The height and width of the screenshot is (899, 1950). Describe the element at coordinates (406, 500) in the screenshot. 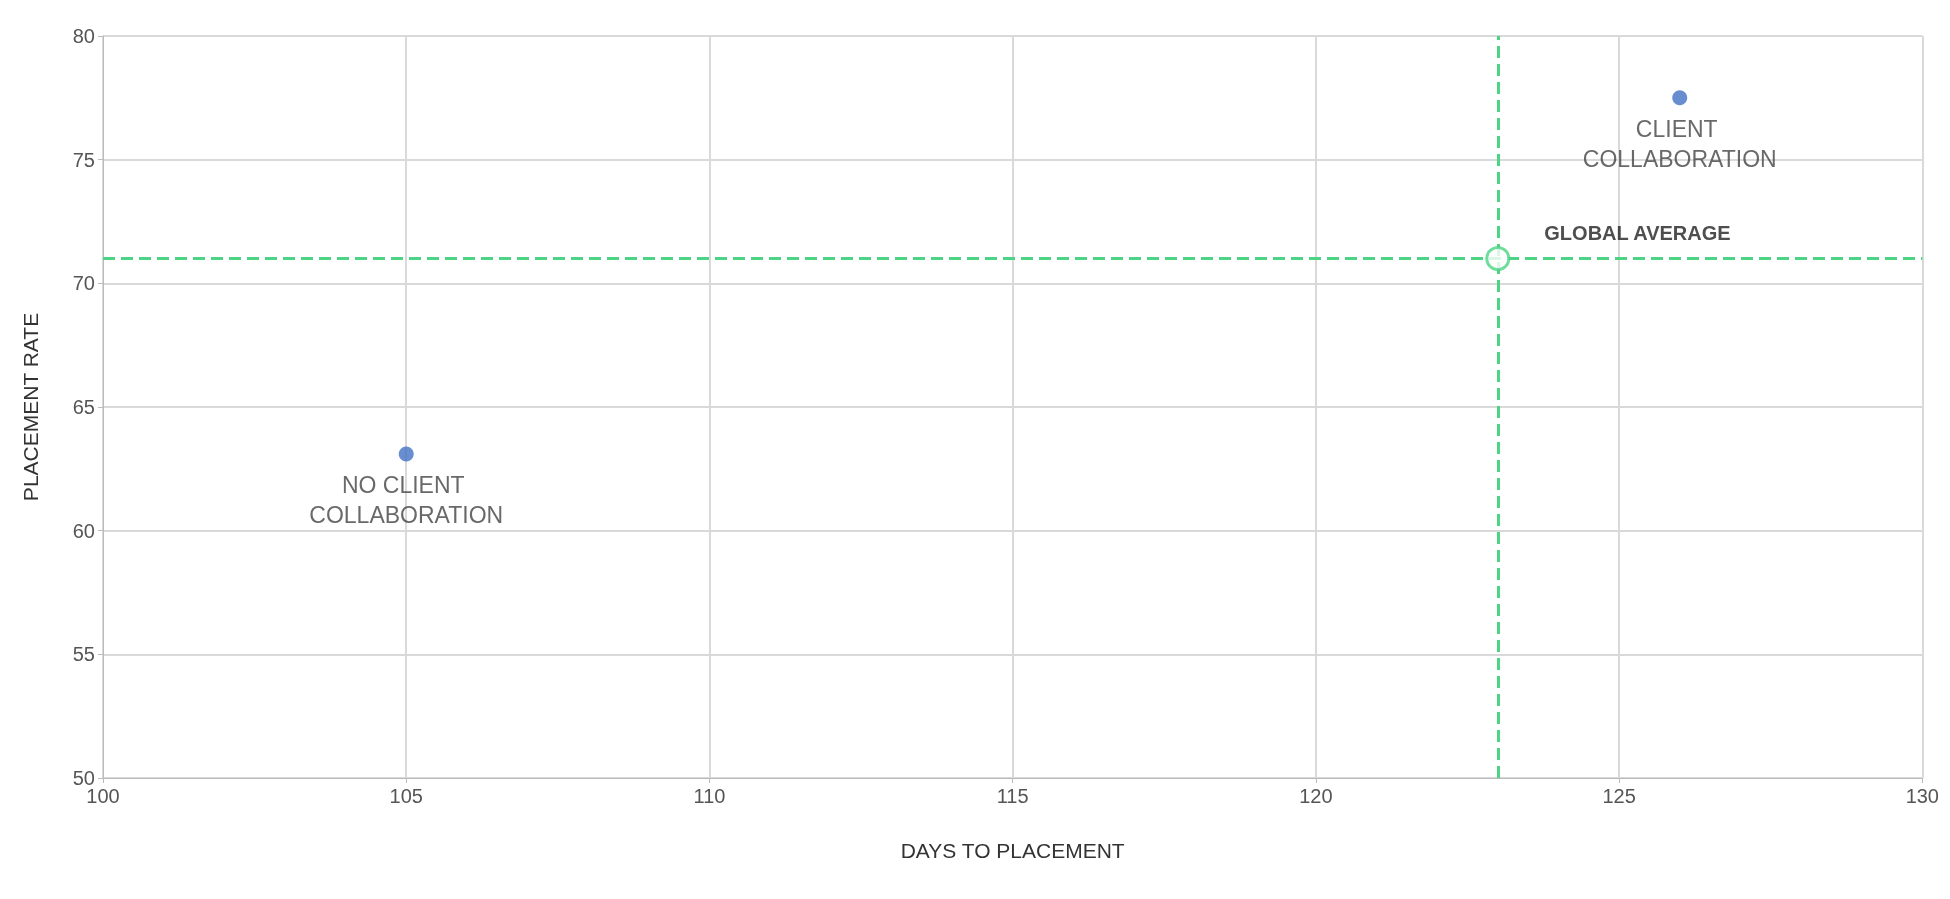

I see `annotation: NO CLIENT COLLABORATION` at that location.